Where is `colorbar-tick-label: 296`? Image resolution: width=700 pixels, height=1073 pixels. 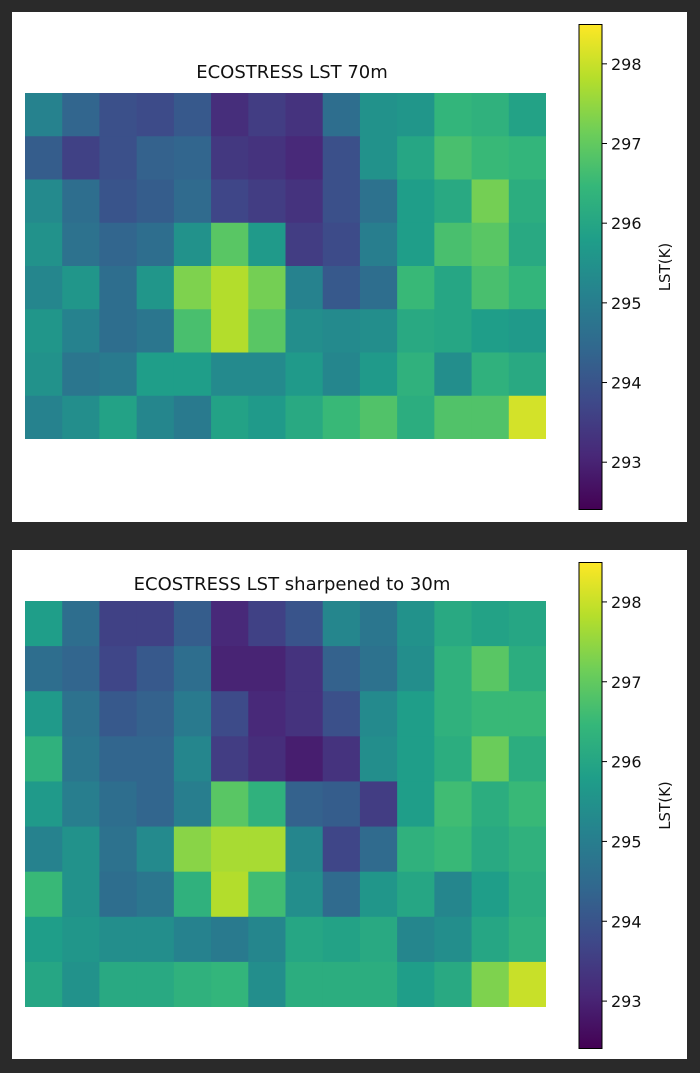 colorbar-tick-label: 296 is located at coordinates (626, 762).